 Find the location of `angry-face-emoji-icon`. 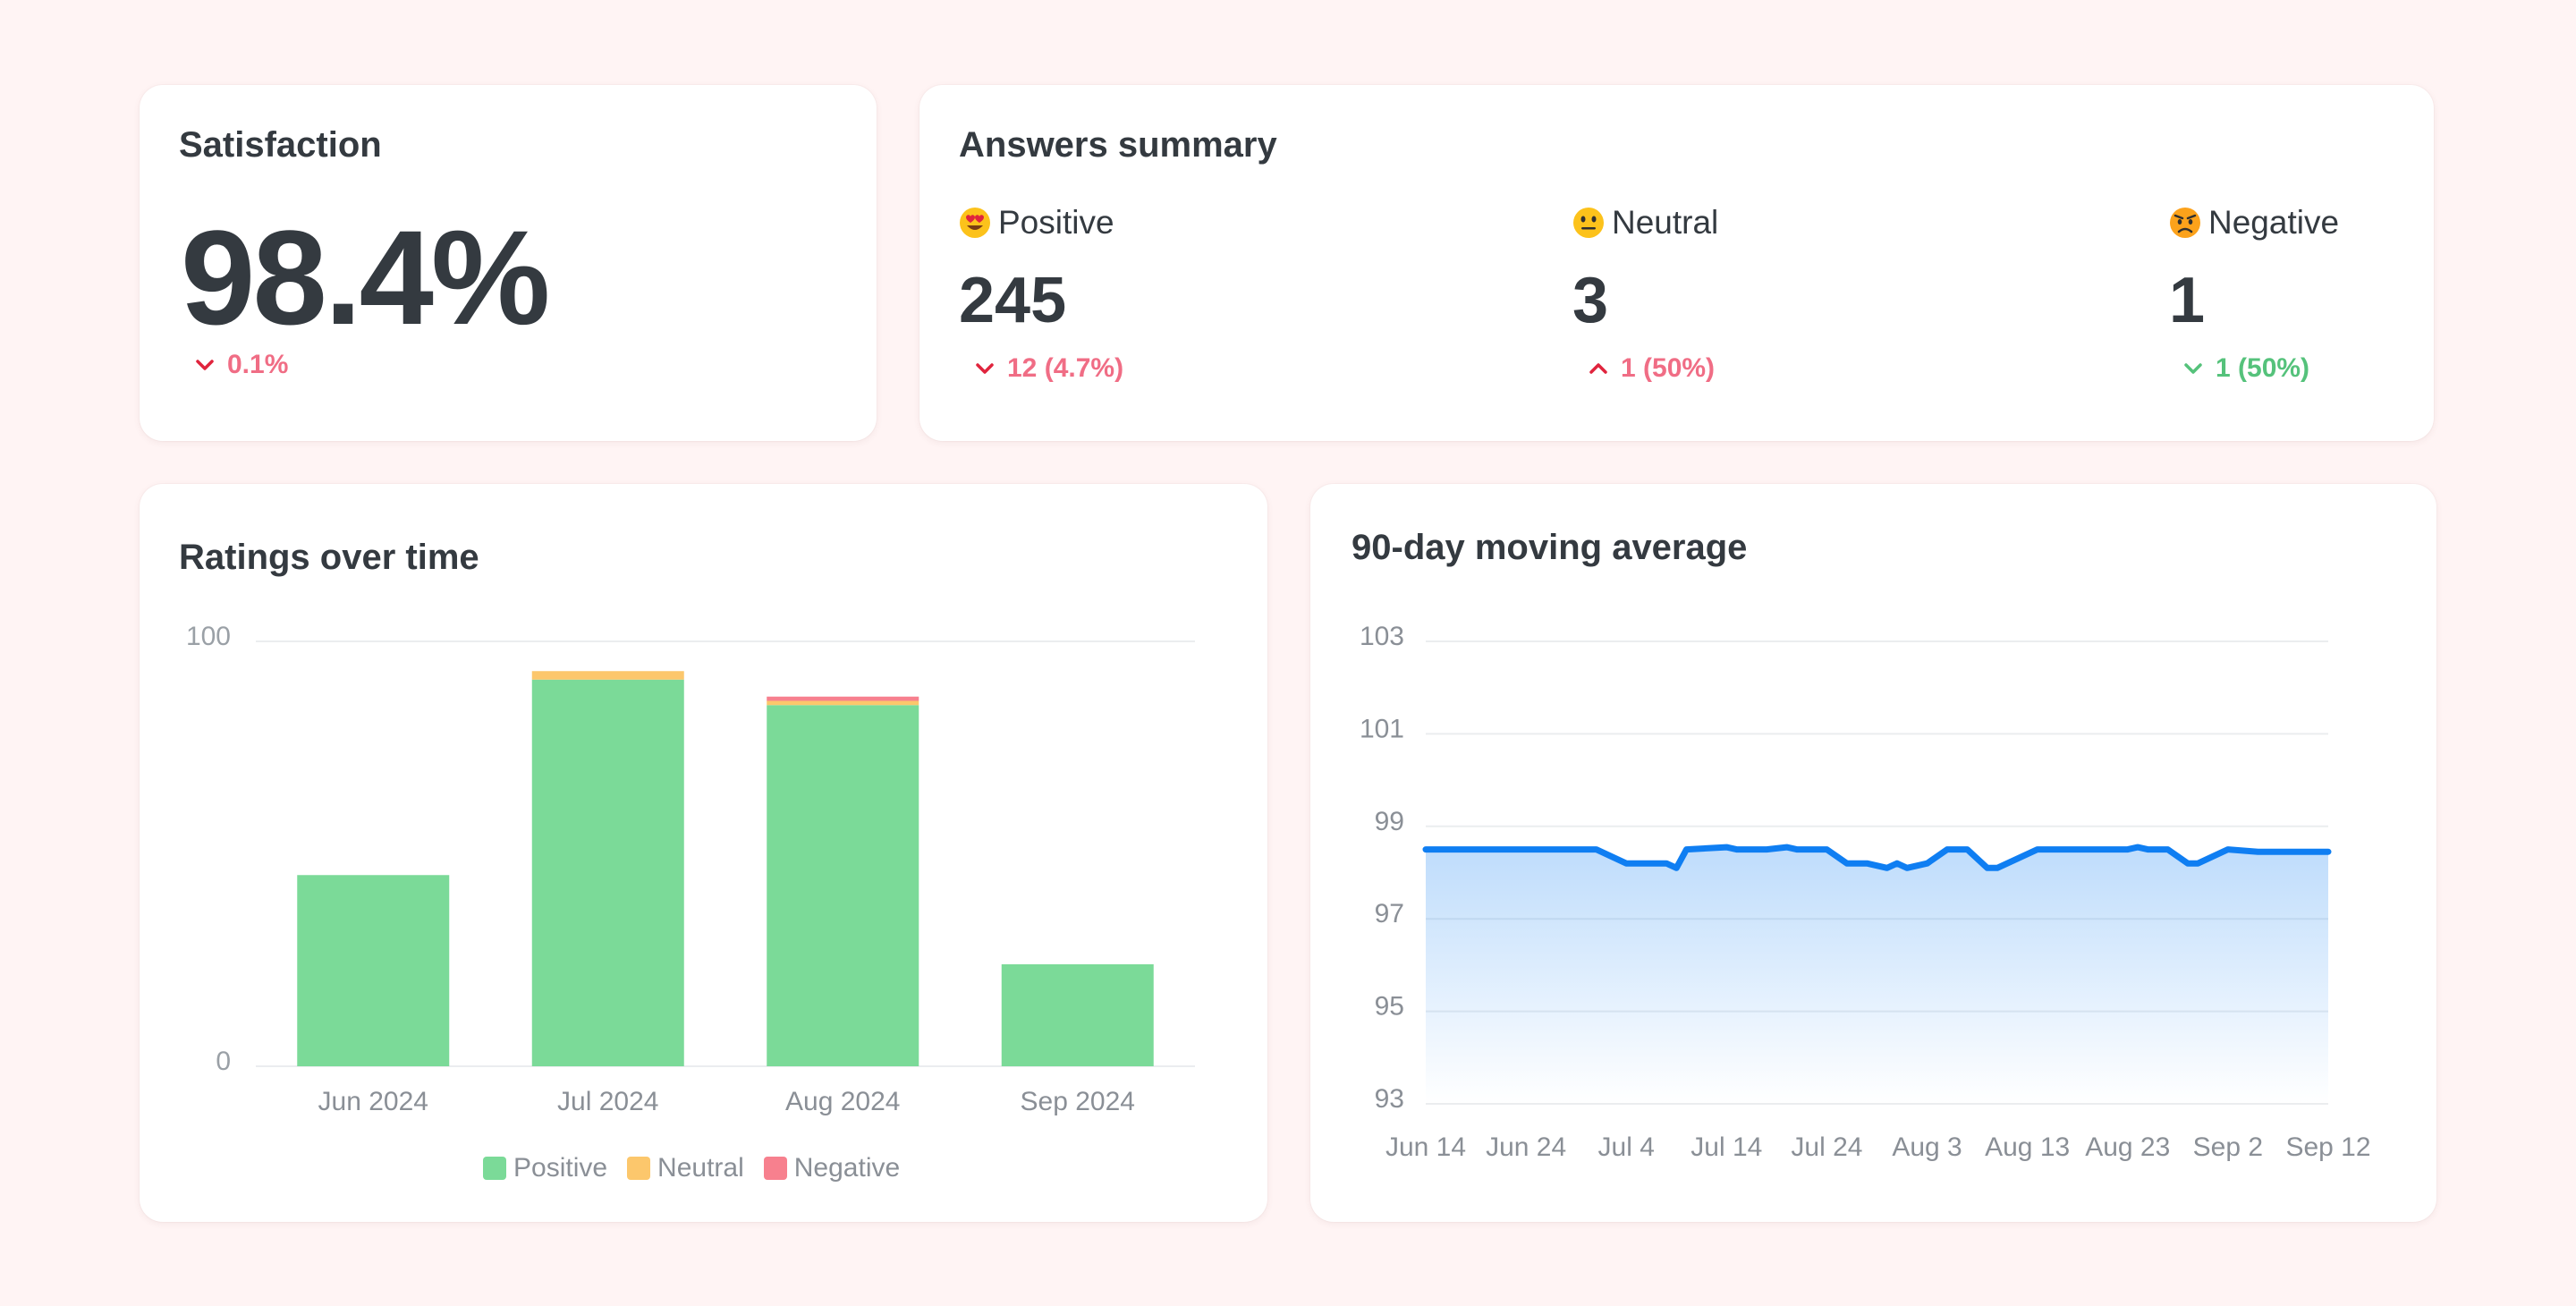

angry-face-emoji-icon is located at coordinates (2185, 223).